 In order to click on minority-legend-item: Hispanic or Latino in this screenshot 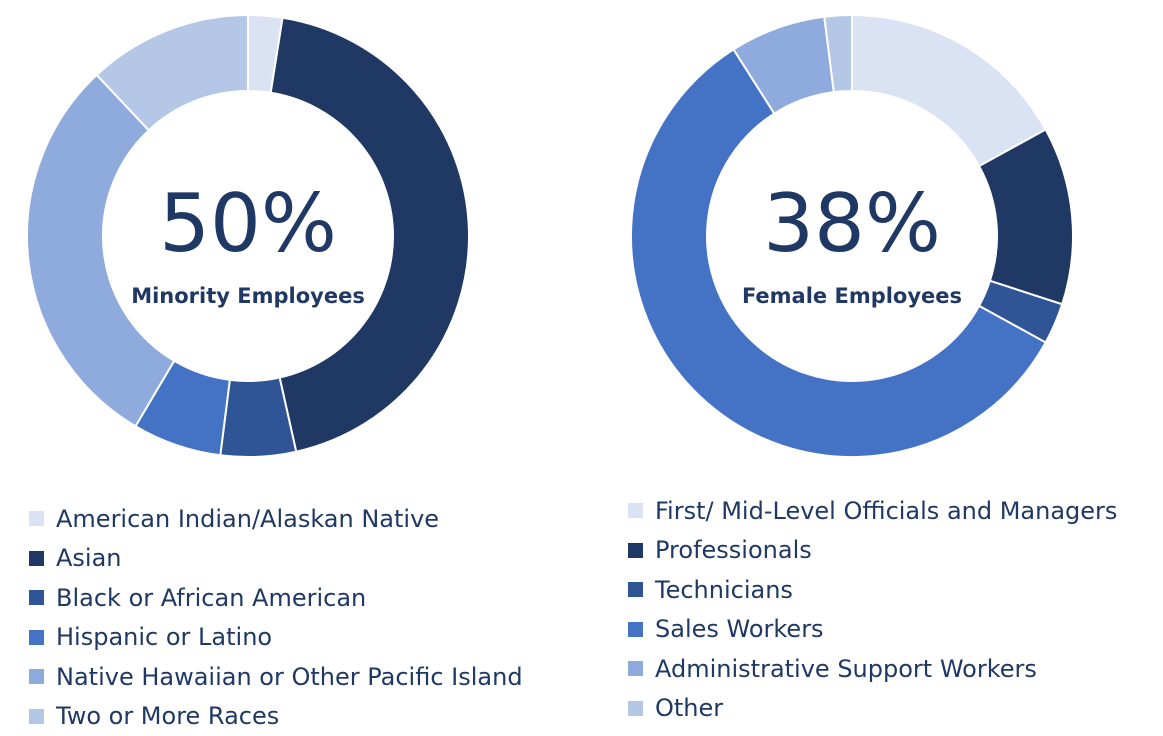, I will do `click(276, 638)`.